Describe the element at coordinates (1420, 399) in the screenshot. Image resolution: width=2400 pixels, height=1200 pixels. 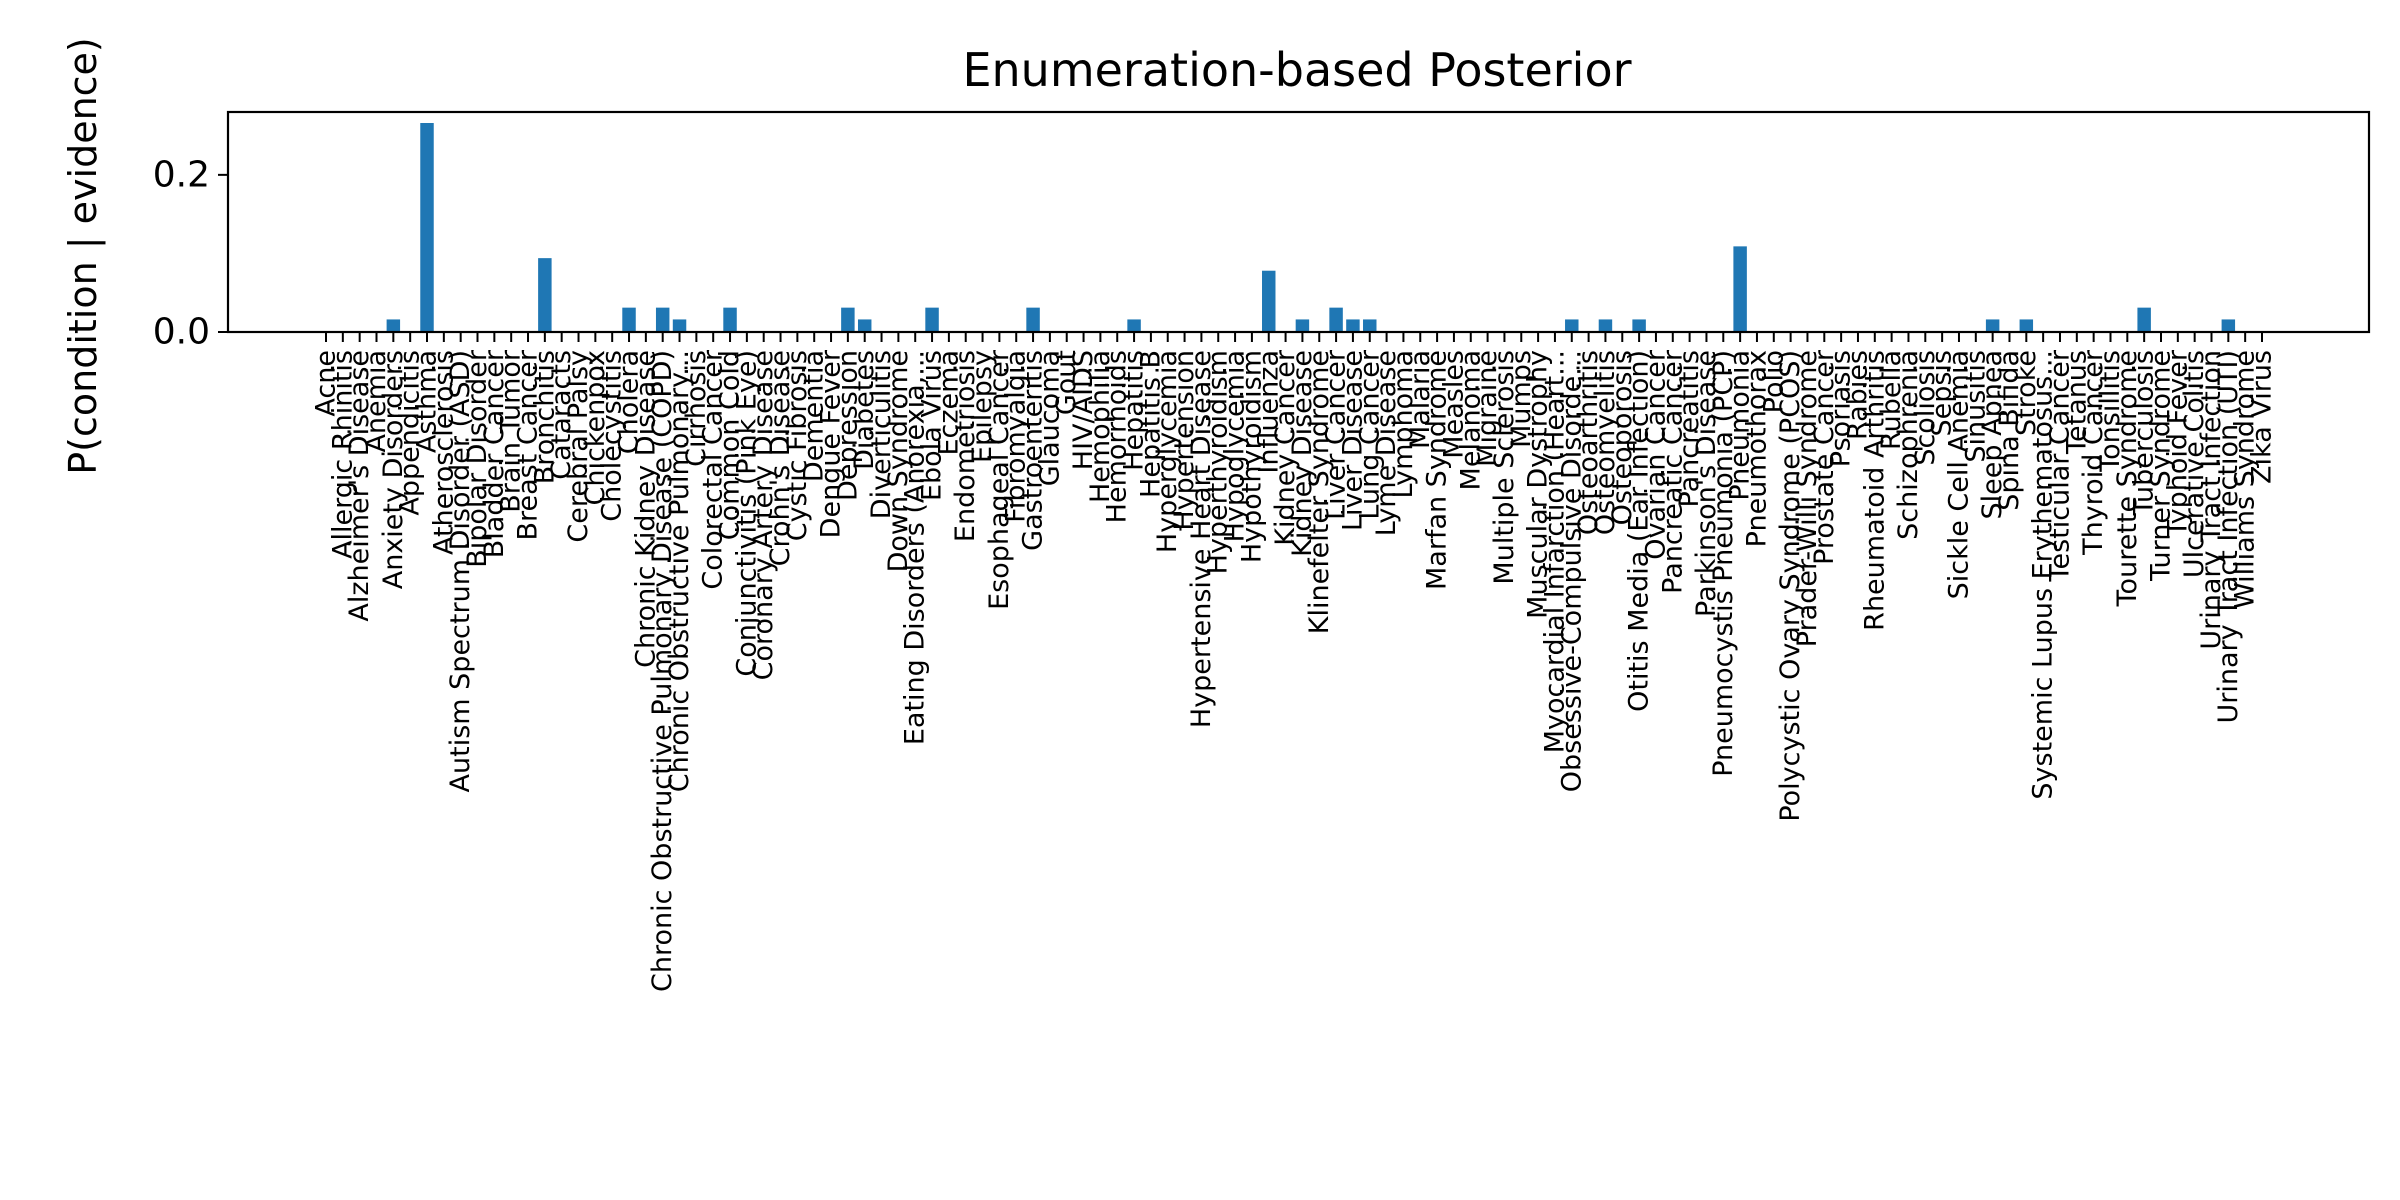
I see `x-tick-label: Malaria` at that location.